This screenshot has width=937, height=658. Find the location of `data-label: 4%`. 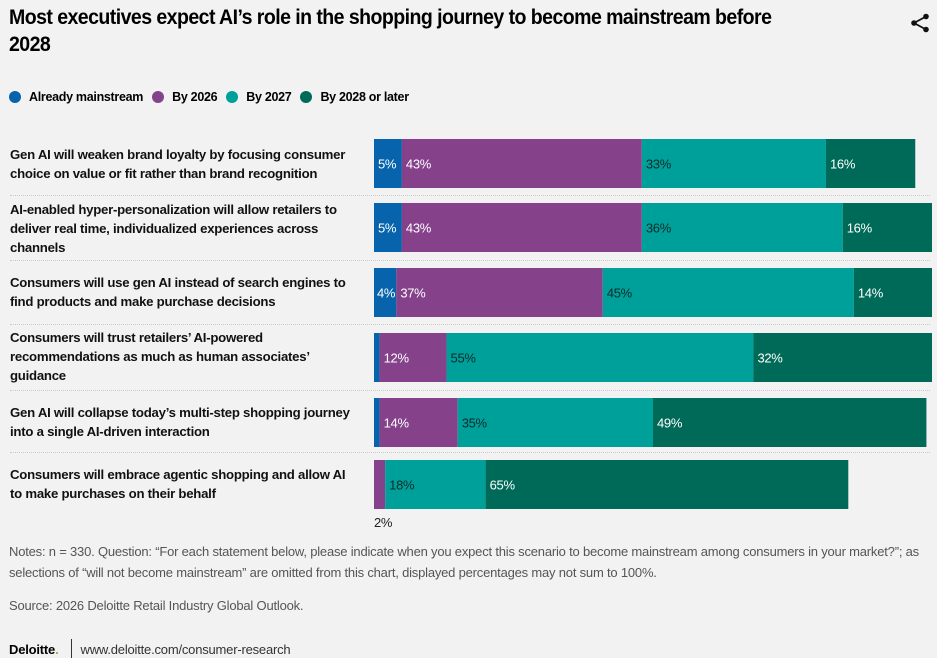

data-label: 4% is located at coordinates (386, 293).